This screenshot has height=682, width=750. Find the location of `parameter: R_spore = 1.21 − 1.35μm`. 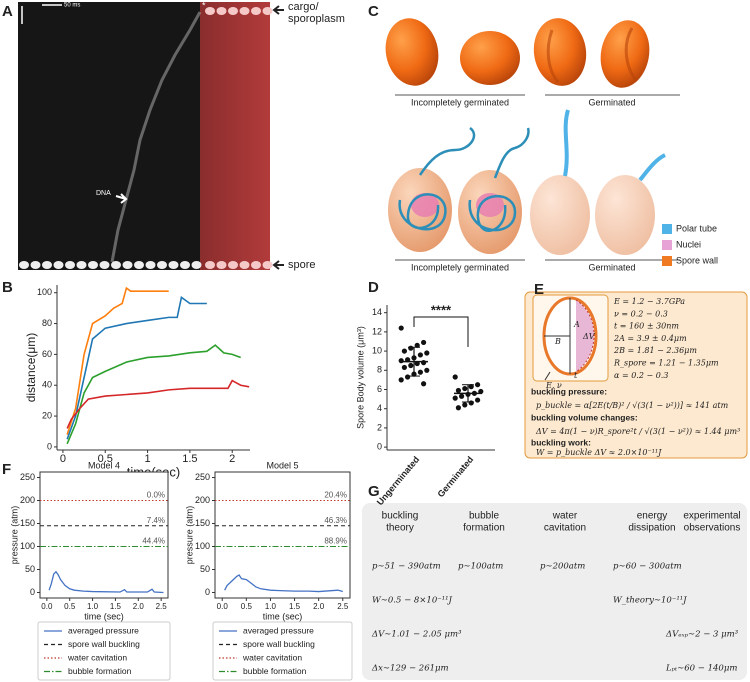

parameter: R_spore = 1.21 − 1.35μm is located at coordinates (666, 363).